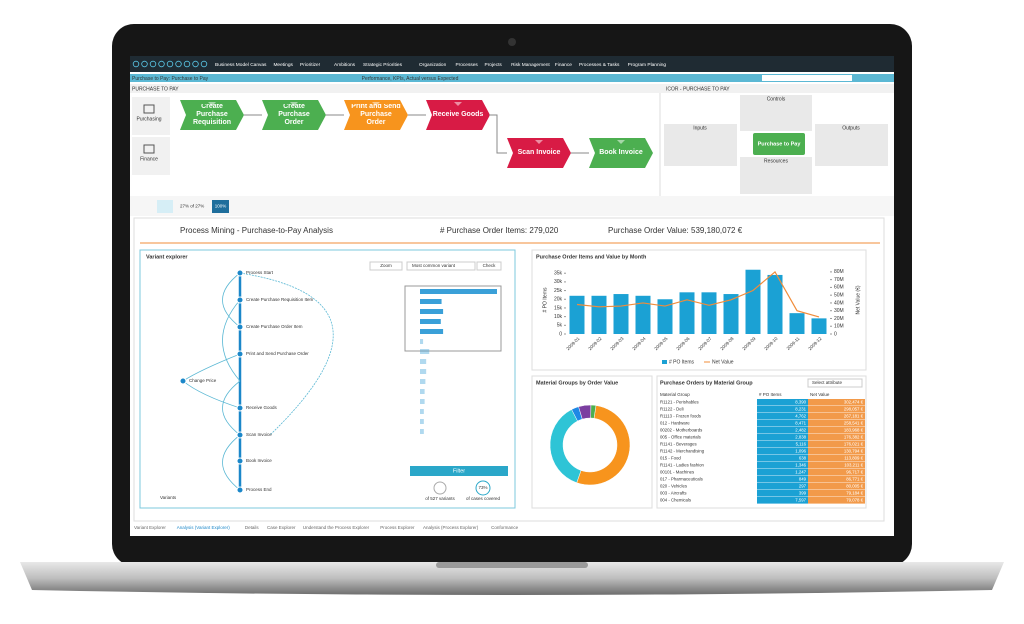 The image size is (1024, 624). Describe the element at coordinates (165, 206) in the screenshot. I see `toolbar-button` at that location.